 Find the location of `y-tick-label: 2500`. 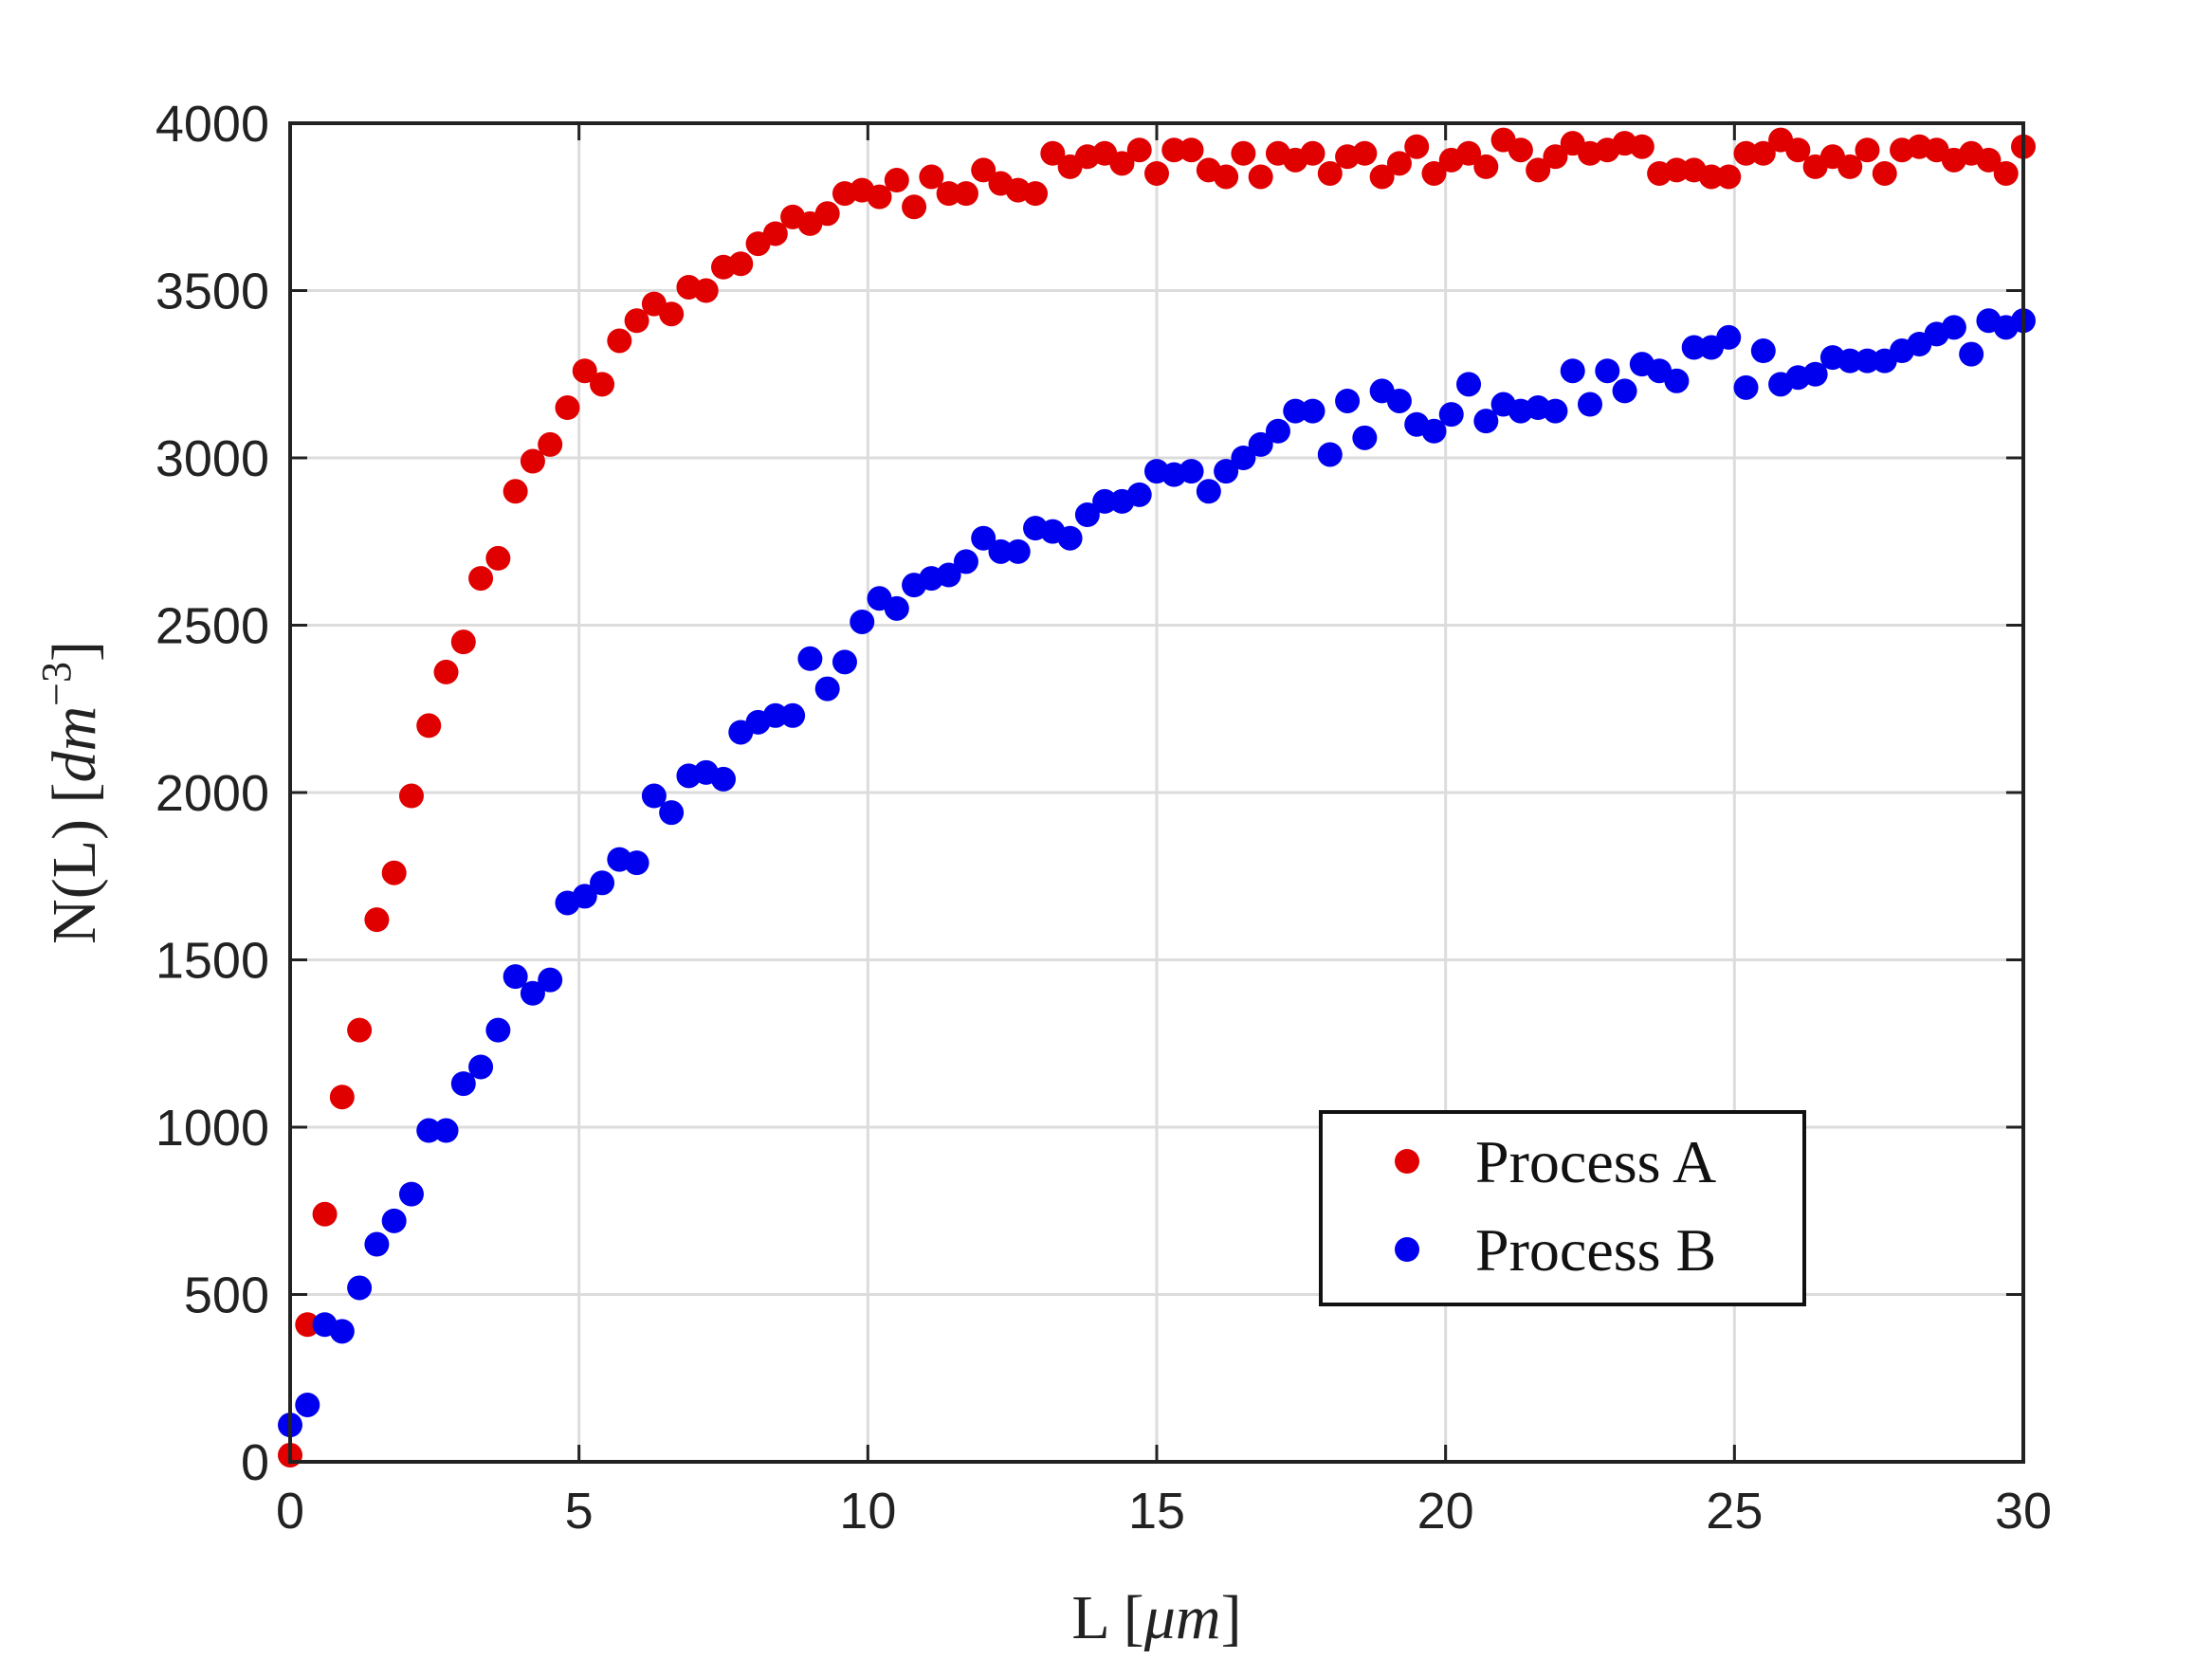

y-tick-label: 2500 is located at coordinates (212, 626).